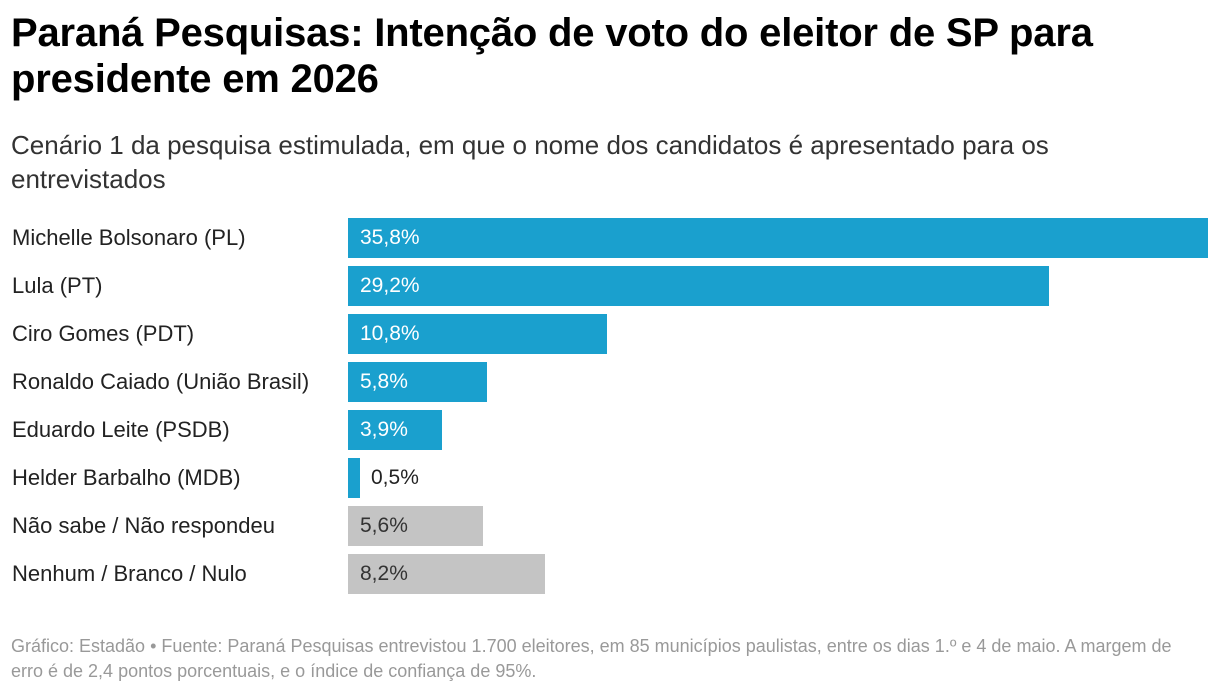  What do you see at coordinates (103, 333) in the screenshot?
I see `category-label: Ciro Gomes (PDT)` at bounding box center [103, 333].